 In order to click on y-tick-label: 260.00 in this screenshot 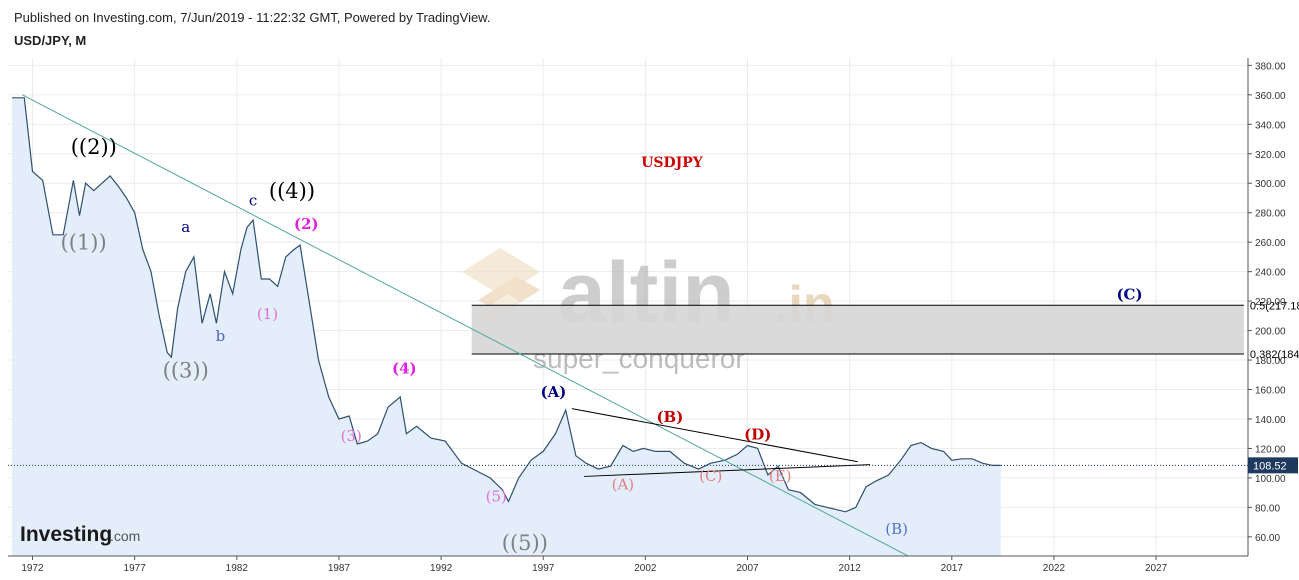, I will do `click(1270, 243)`.